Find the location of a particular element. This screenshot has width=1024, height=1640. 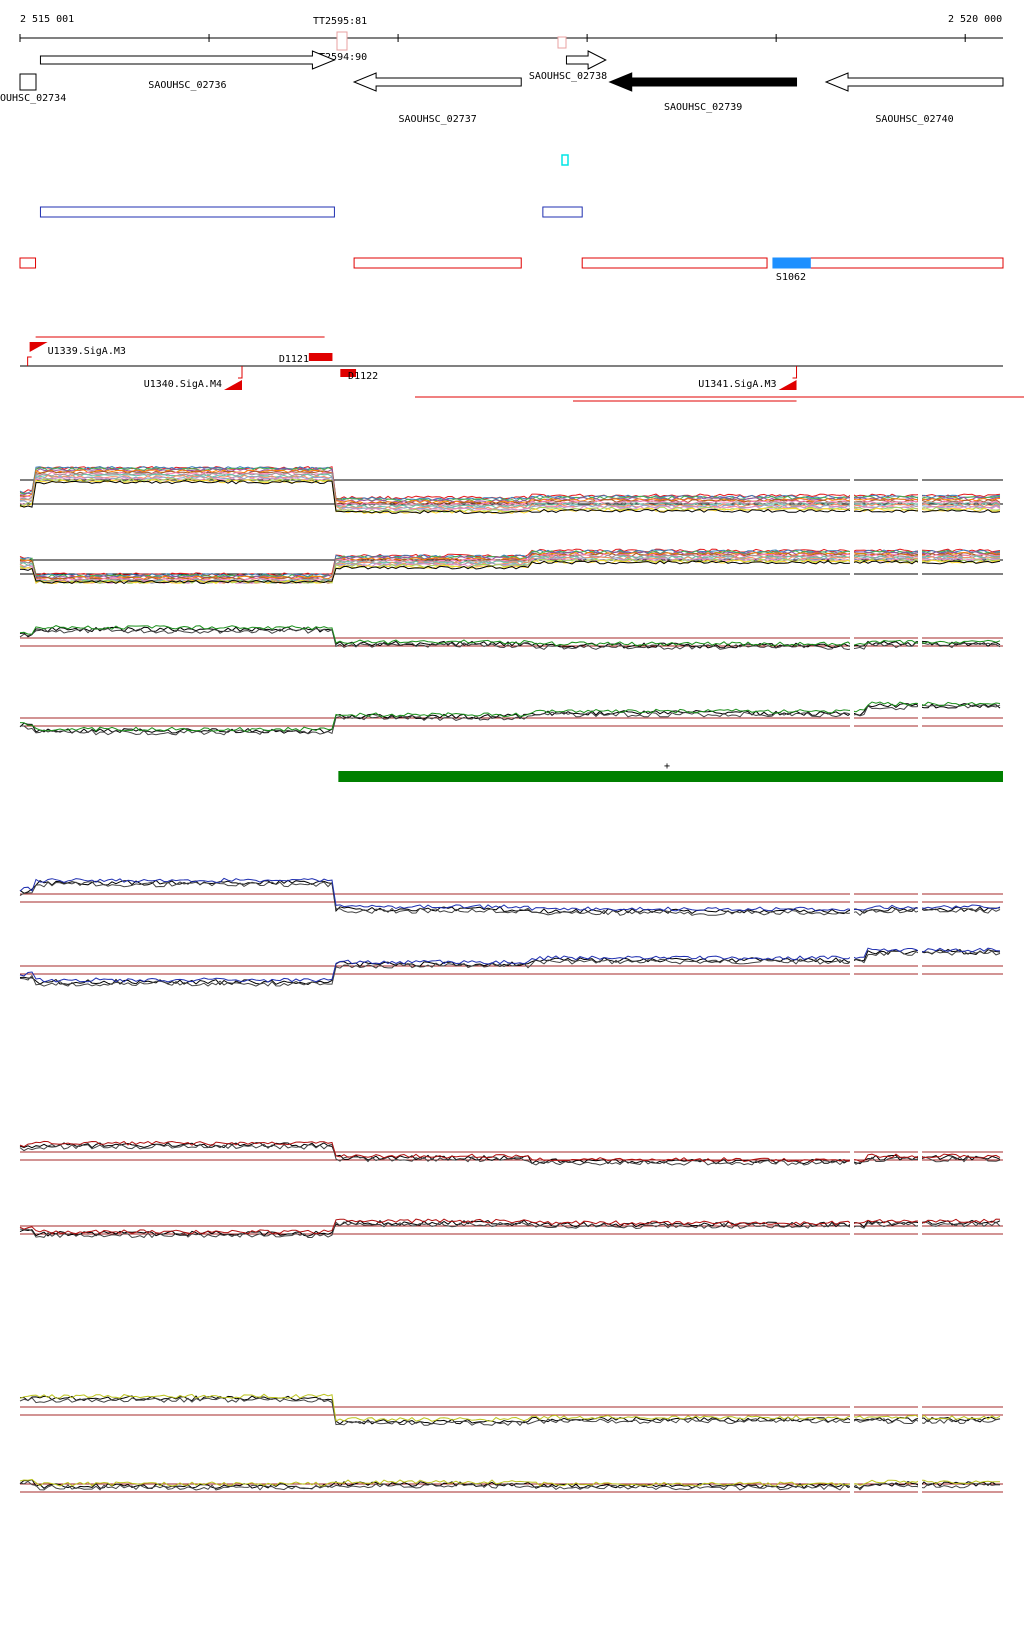

tu-label: U1339.SigA.M3 is located at coordinates (87, 351).